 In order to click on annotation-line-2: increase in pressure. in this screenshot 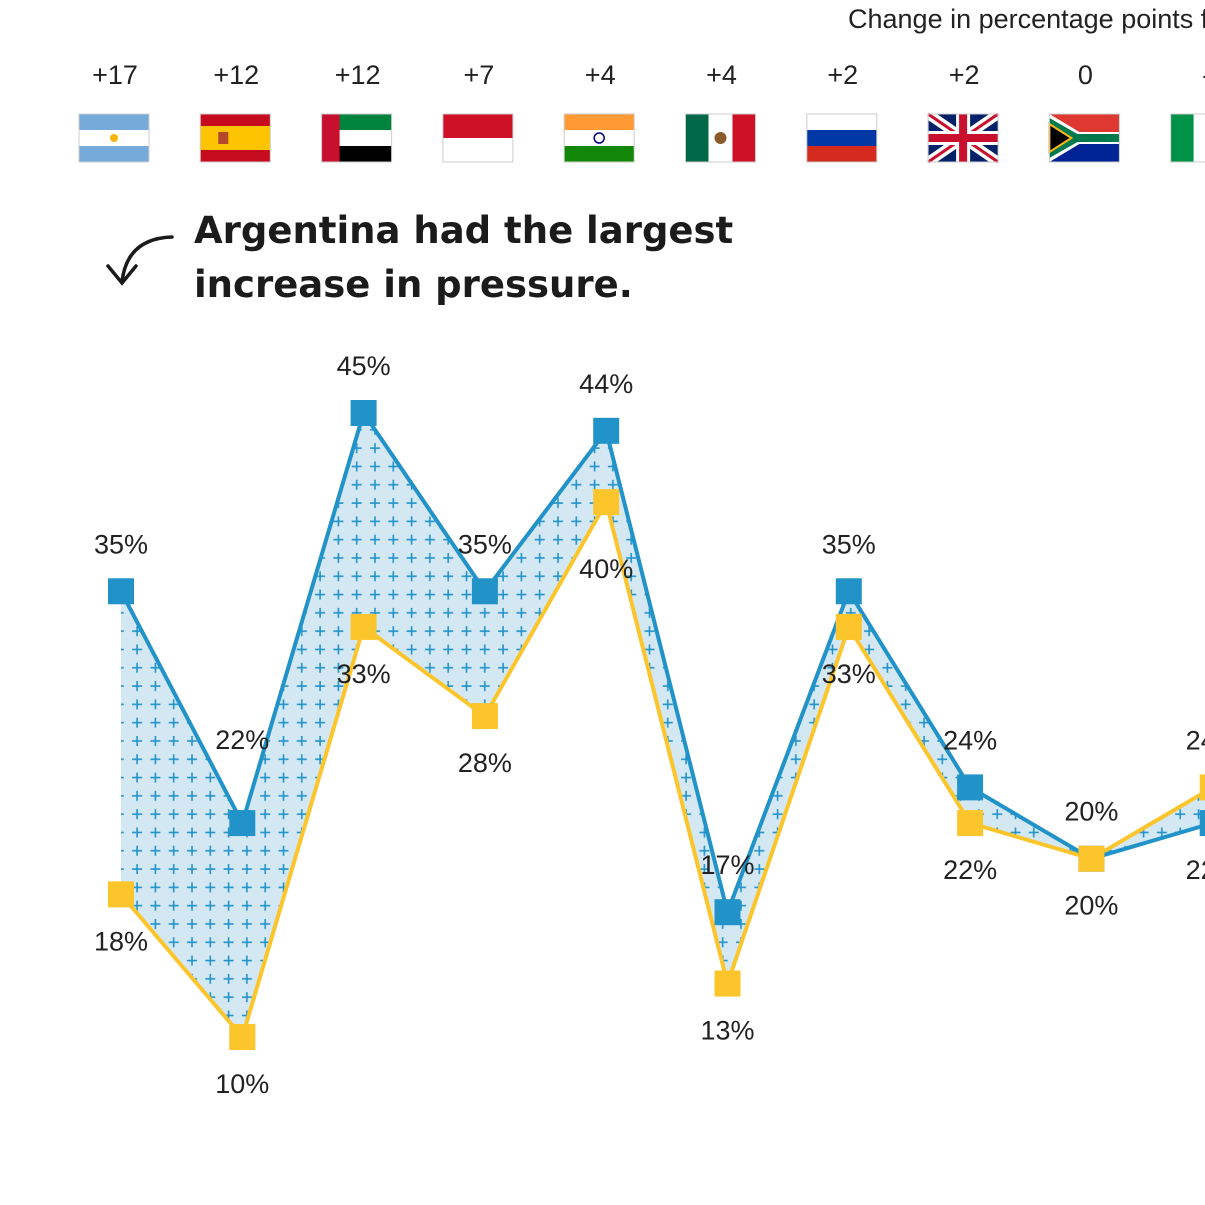, I will do `click(413, 284)`.